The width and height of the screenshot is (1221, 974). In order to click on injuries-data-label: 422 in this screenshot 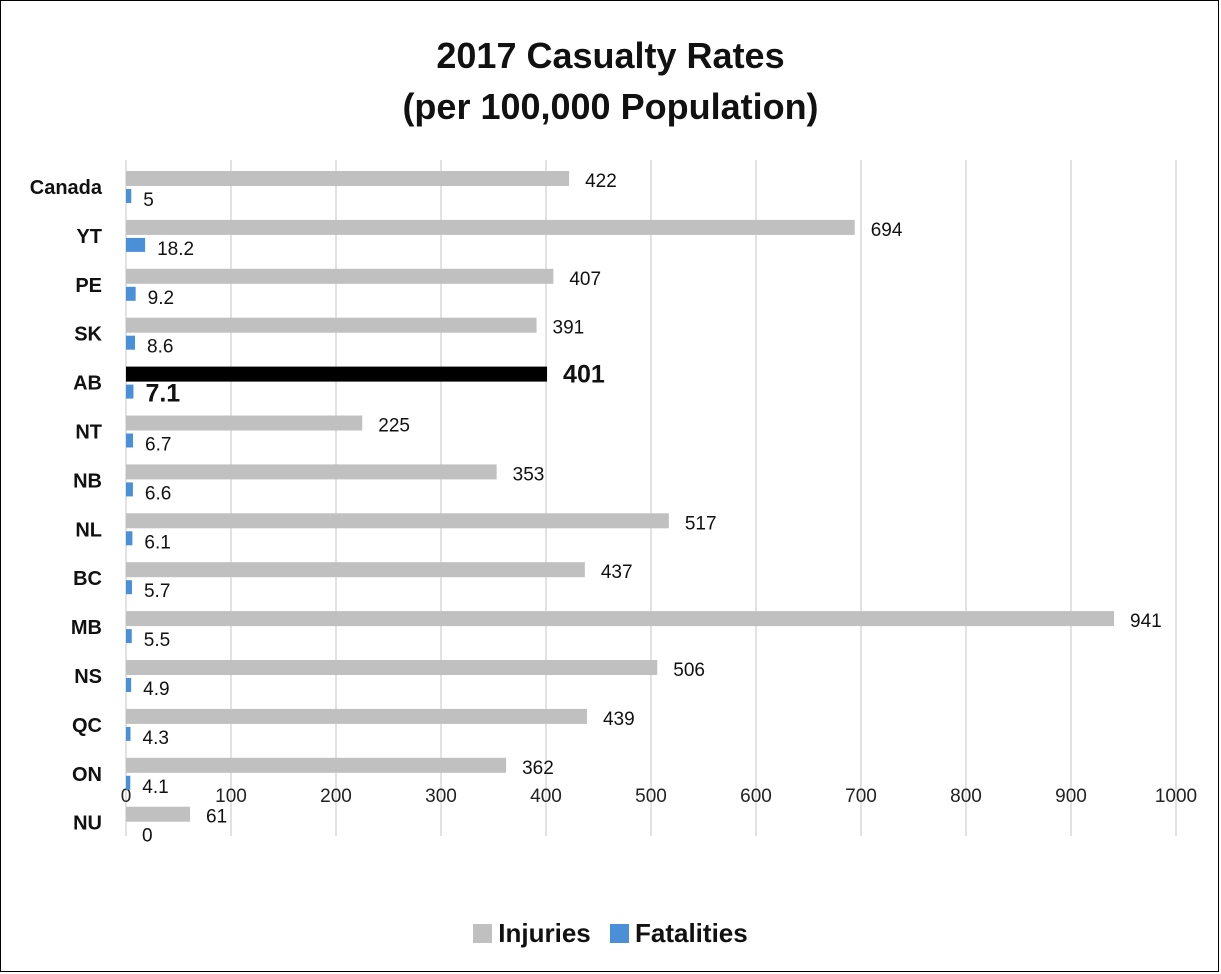, I will do `click(601, 181)`.